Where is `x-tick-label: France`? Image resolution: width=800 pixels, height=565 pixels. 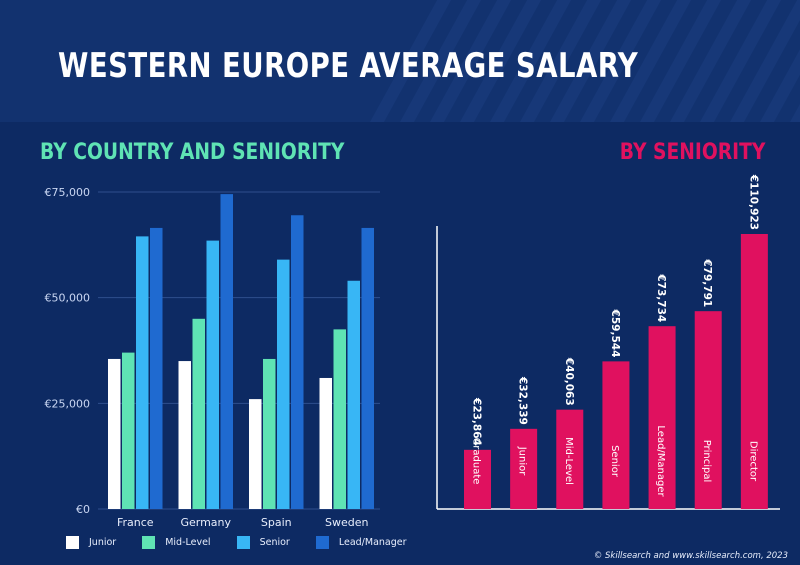
x-tick-label: France is located at coordinates (135, 522).